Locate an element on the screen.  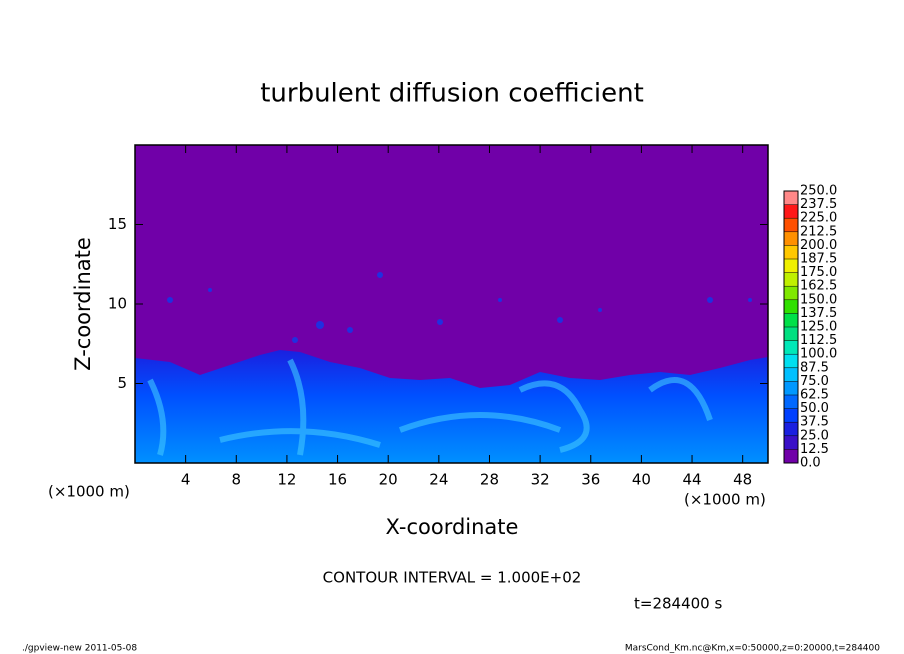
eddies is located at coordinates (459, 307).